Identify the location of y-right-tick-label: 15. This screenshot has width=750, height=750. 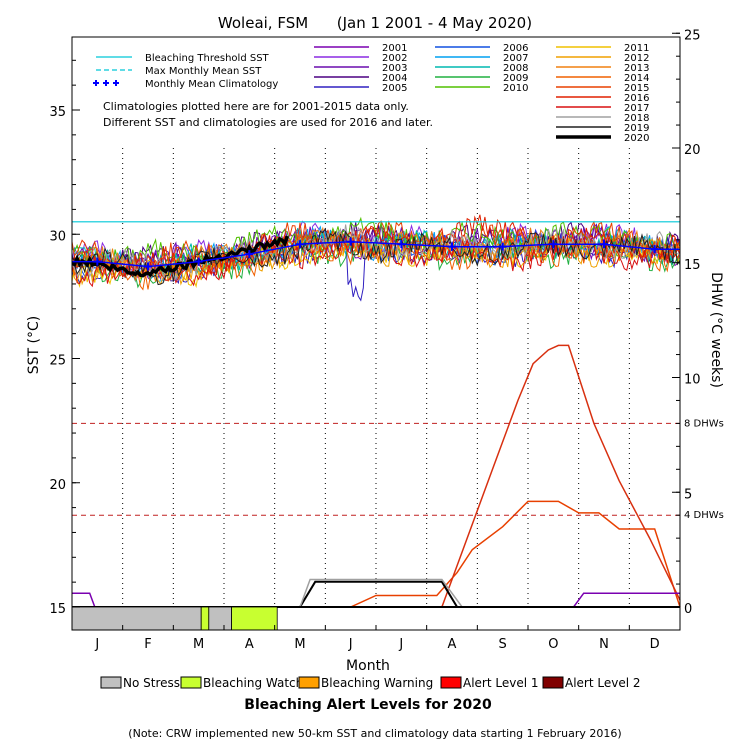
(692, 265).